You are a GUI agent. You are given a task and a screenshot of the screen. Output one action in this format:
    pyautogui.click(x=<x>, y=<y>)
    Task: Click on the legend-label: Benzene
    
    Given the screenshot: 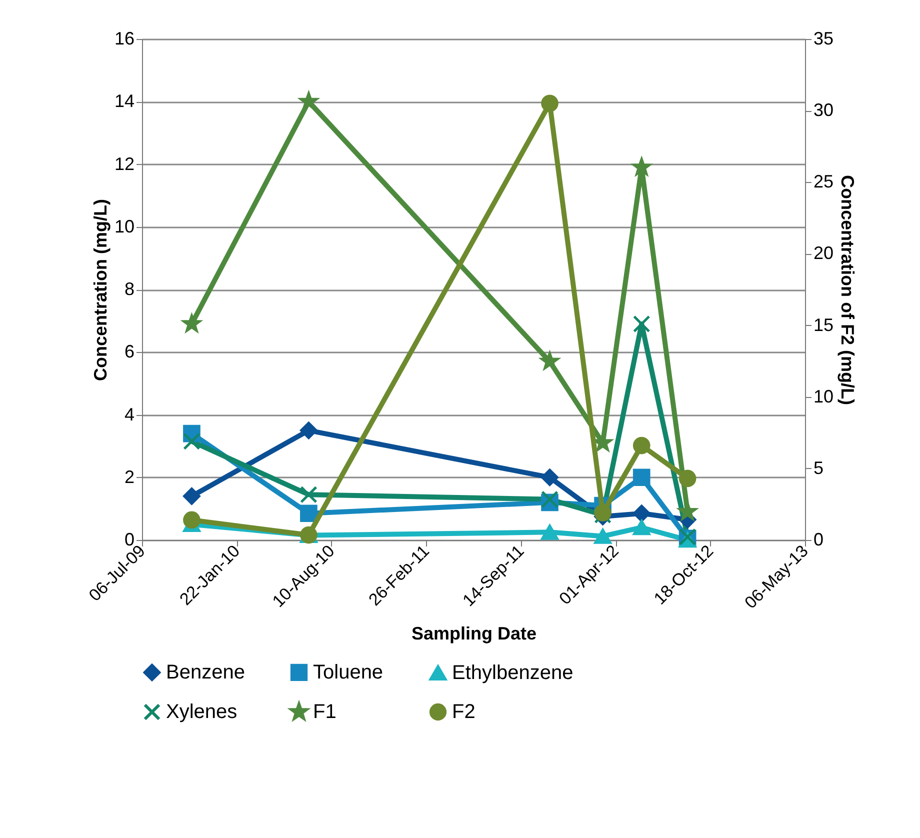 What is the action you would take?
    pyautogui.click(x=205, y=672)
    